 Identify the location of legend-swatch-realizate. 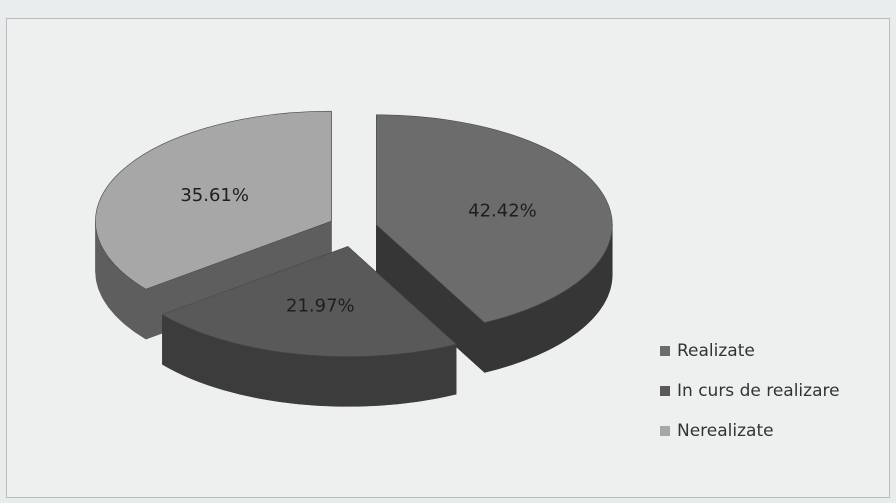
(665, 351).